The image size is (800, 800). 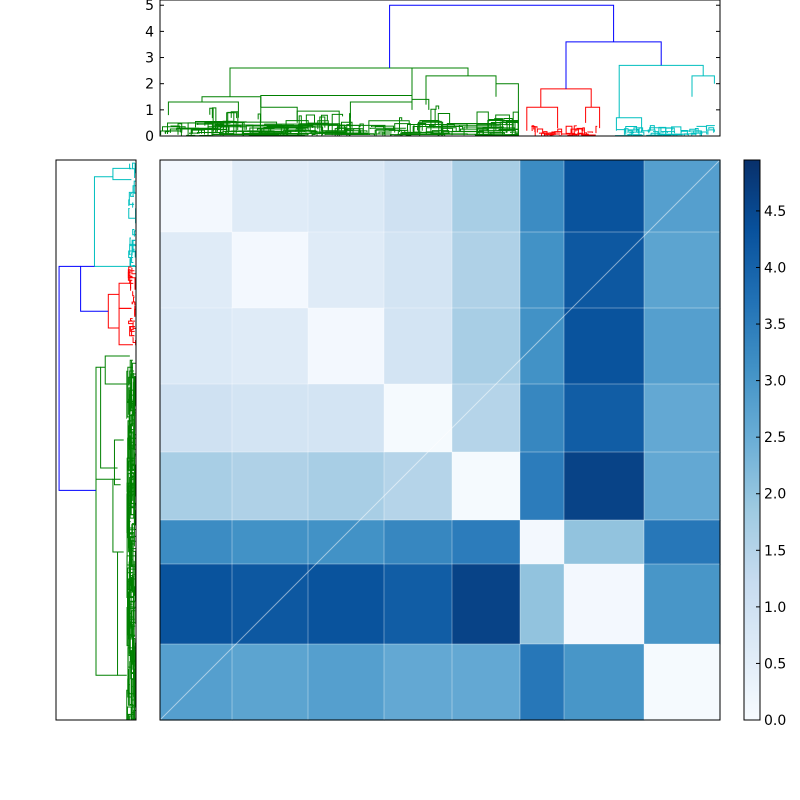 I want to click on heatmap-cell-H-F, so click(x=542, y=682).